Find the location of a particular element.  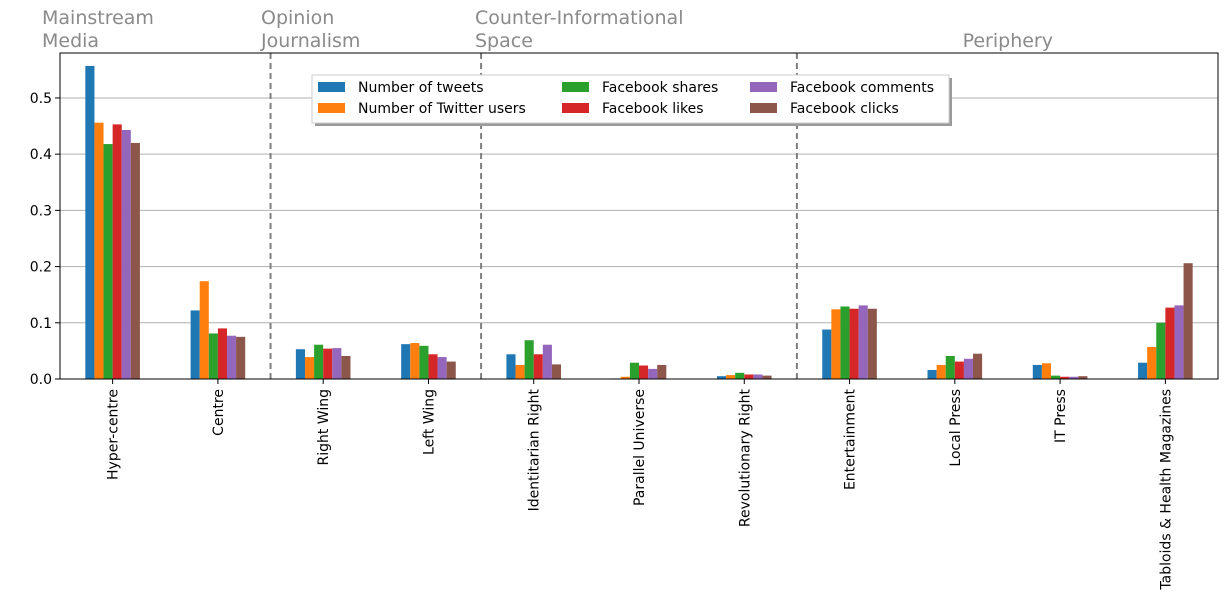

group-label: Opinion is located at coordinates (297, 18).